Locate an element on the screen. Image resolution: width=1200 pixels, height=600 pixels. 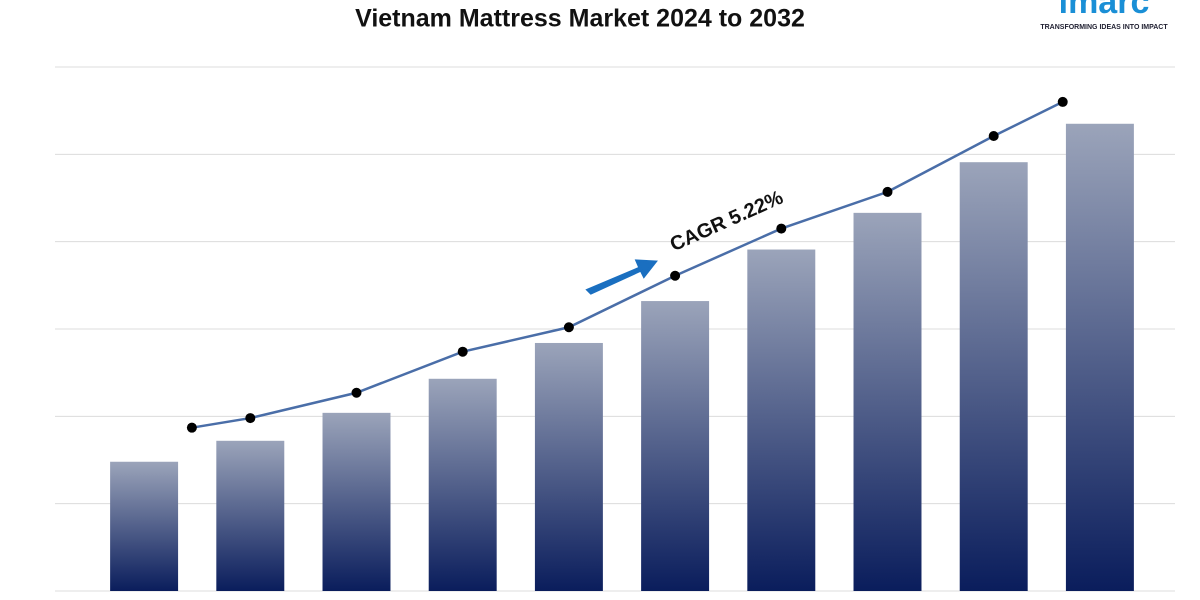
cagr-annotation: CAGR 5.22% is located at coordinates (727, 221).